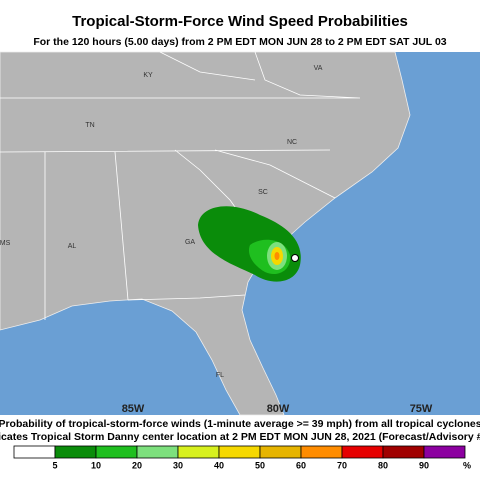 The width and height of the screenshot is (480, 485). I want to click on legend-tick-label: 20, so click(137, 465).